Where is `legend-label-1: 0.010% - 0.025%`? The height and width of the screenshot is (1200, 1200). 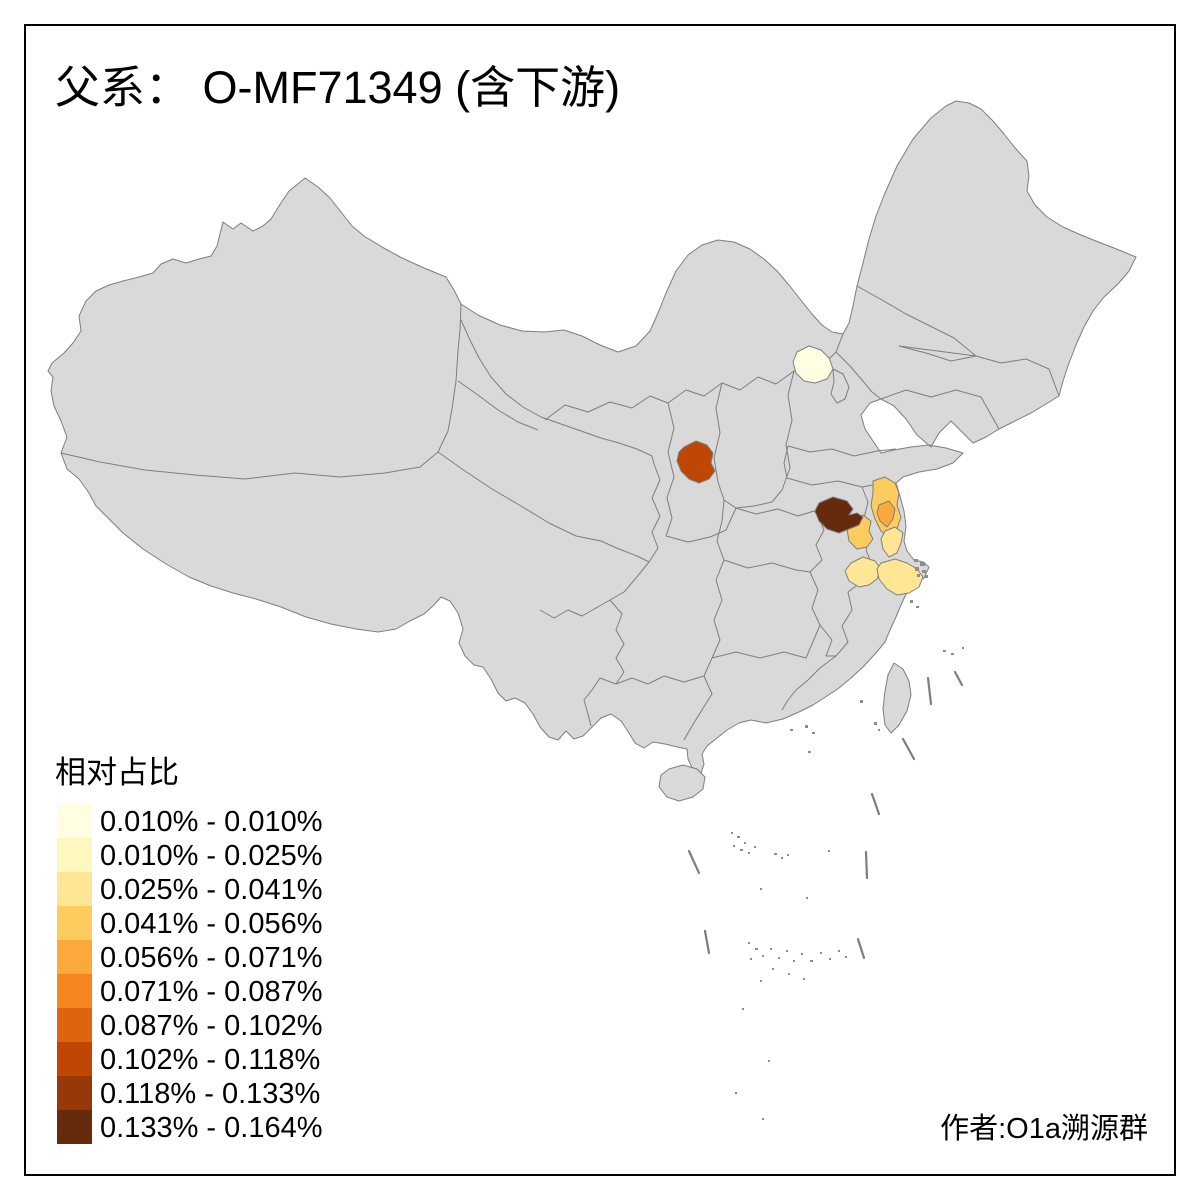
legend-label-1: 0.010% - 0.025% is located at coordinates (211, 856).